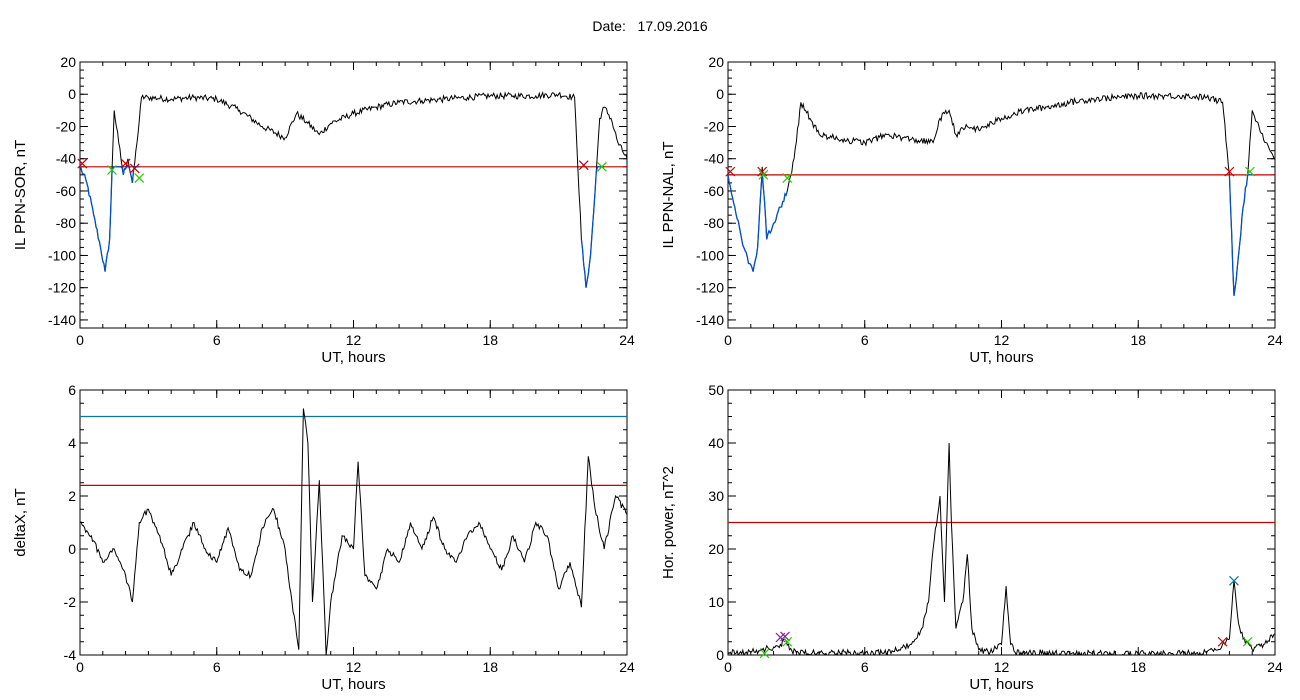  Describe the element at coordinates (20, 522) in the screenshot. I see `y-axis-label: deltaX, nT` at that location.